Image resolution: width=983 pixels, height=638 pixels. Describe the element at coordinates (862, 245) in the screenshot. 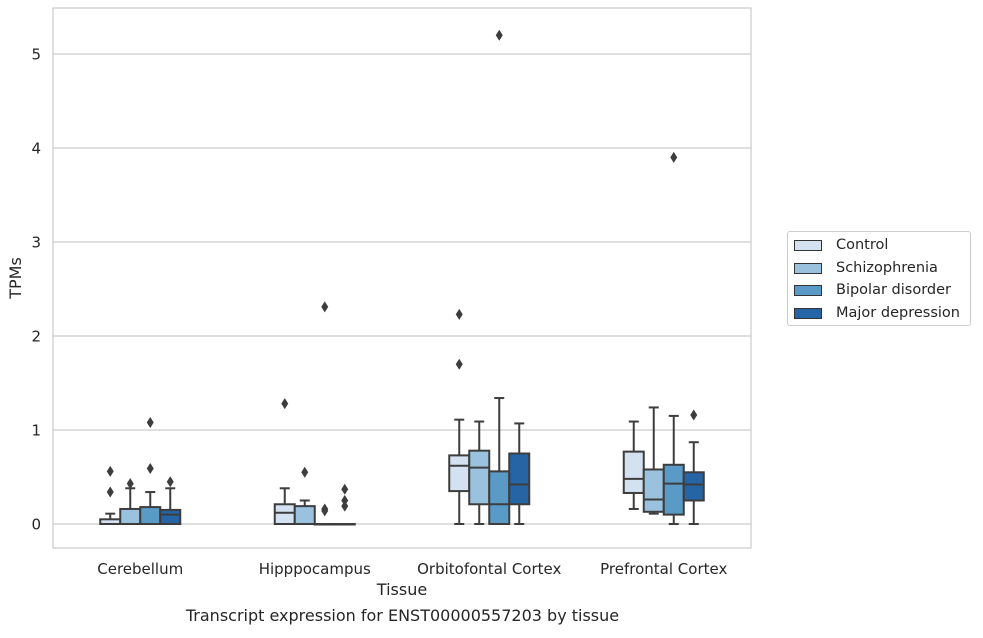

I see `legend-label: Control` at that location.